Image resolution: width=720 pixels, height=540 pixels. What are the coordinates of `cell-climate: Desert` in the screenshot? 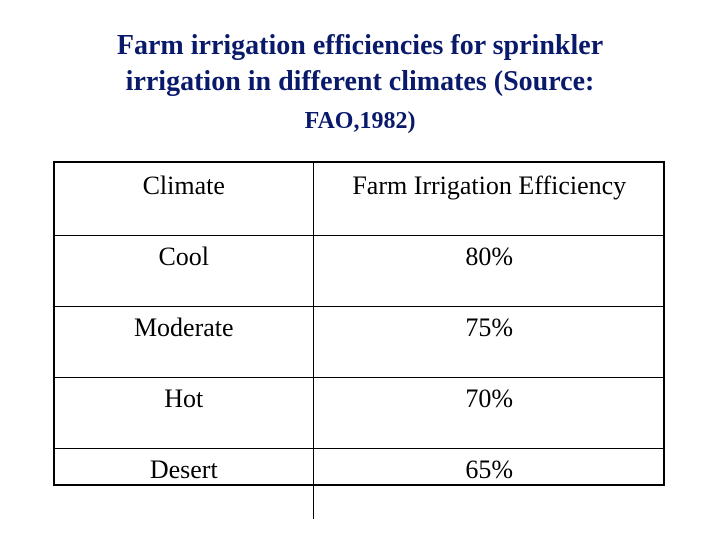 It's located at (184, 483).